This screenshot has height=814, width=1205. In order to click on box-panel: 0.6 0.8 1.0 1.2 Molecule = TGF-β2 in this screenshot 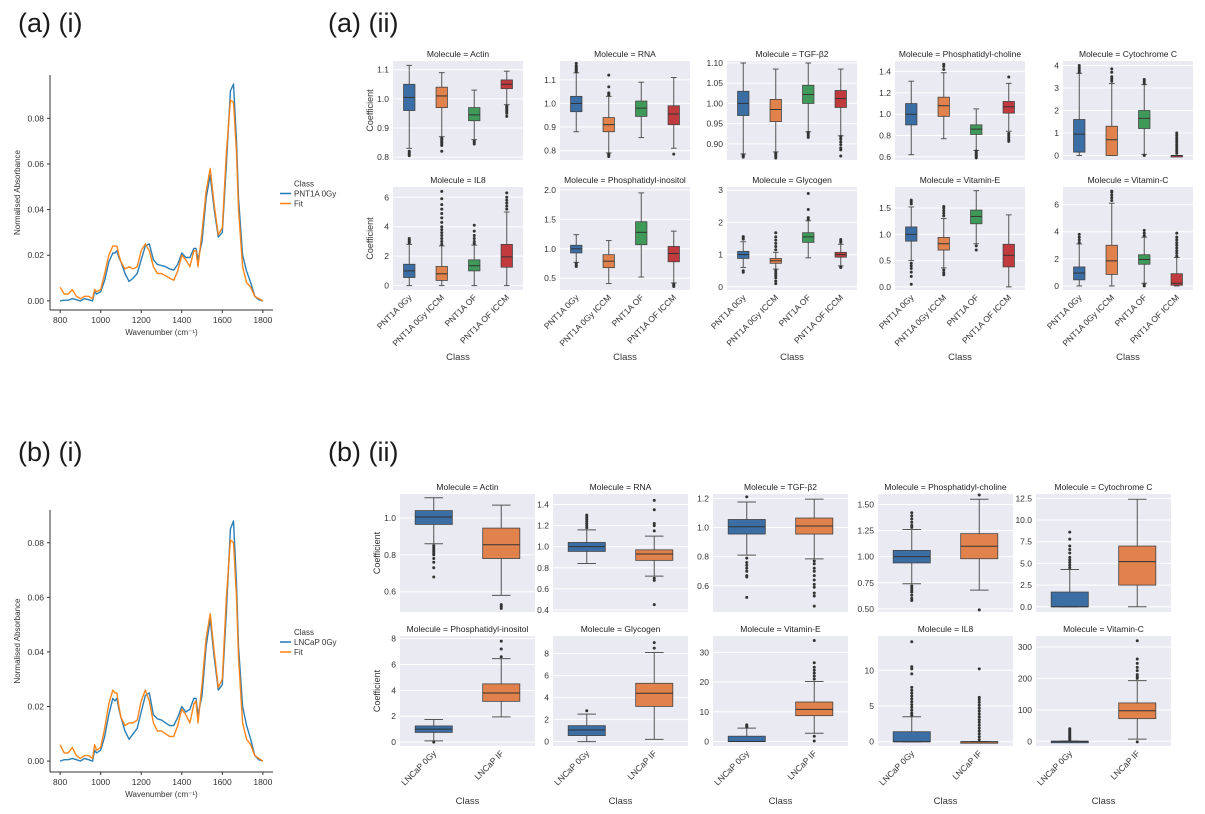, I will do `click(772, 547)`.